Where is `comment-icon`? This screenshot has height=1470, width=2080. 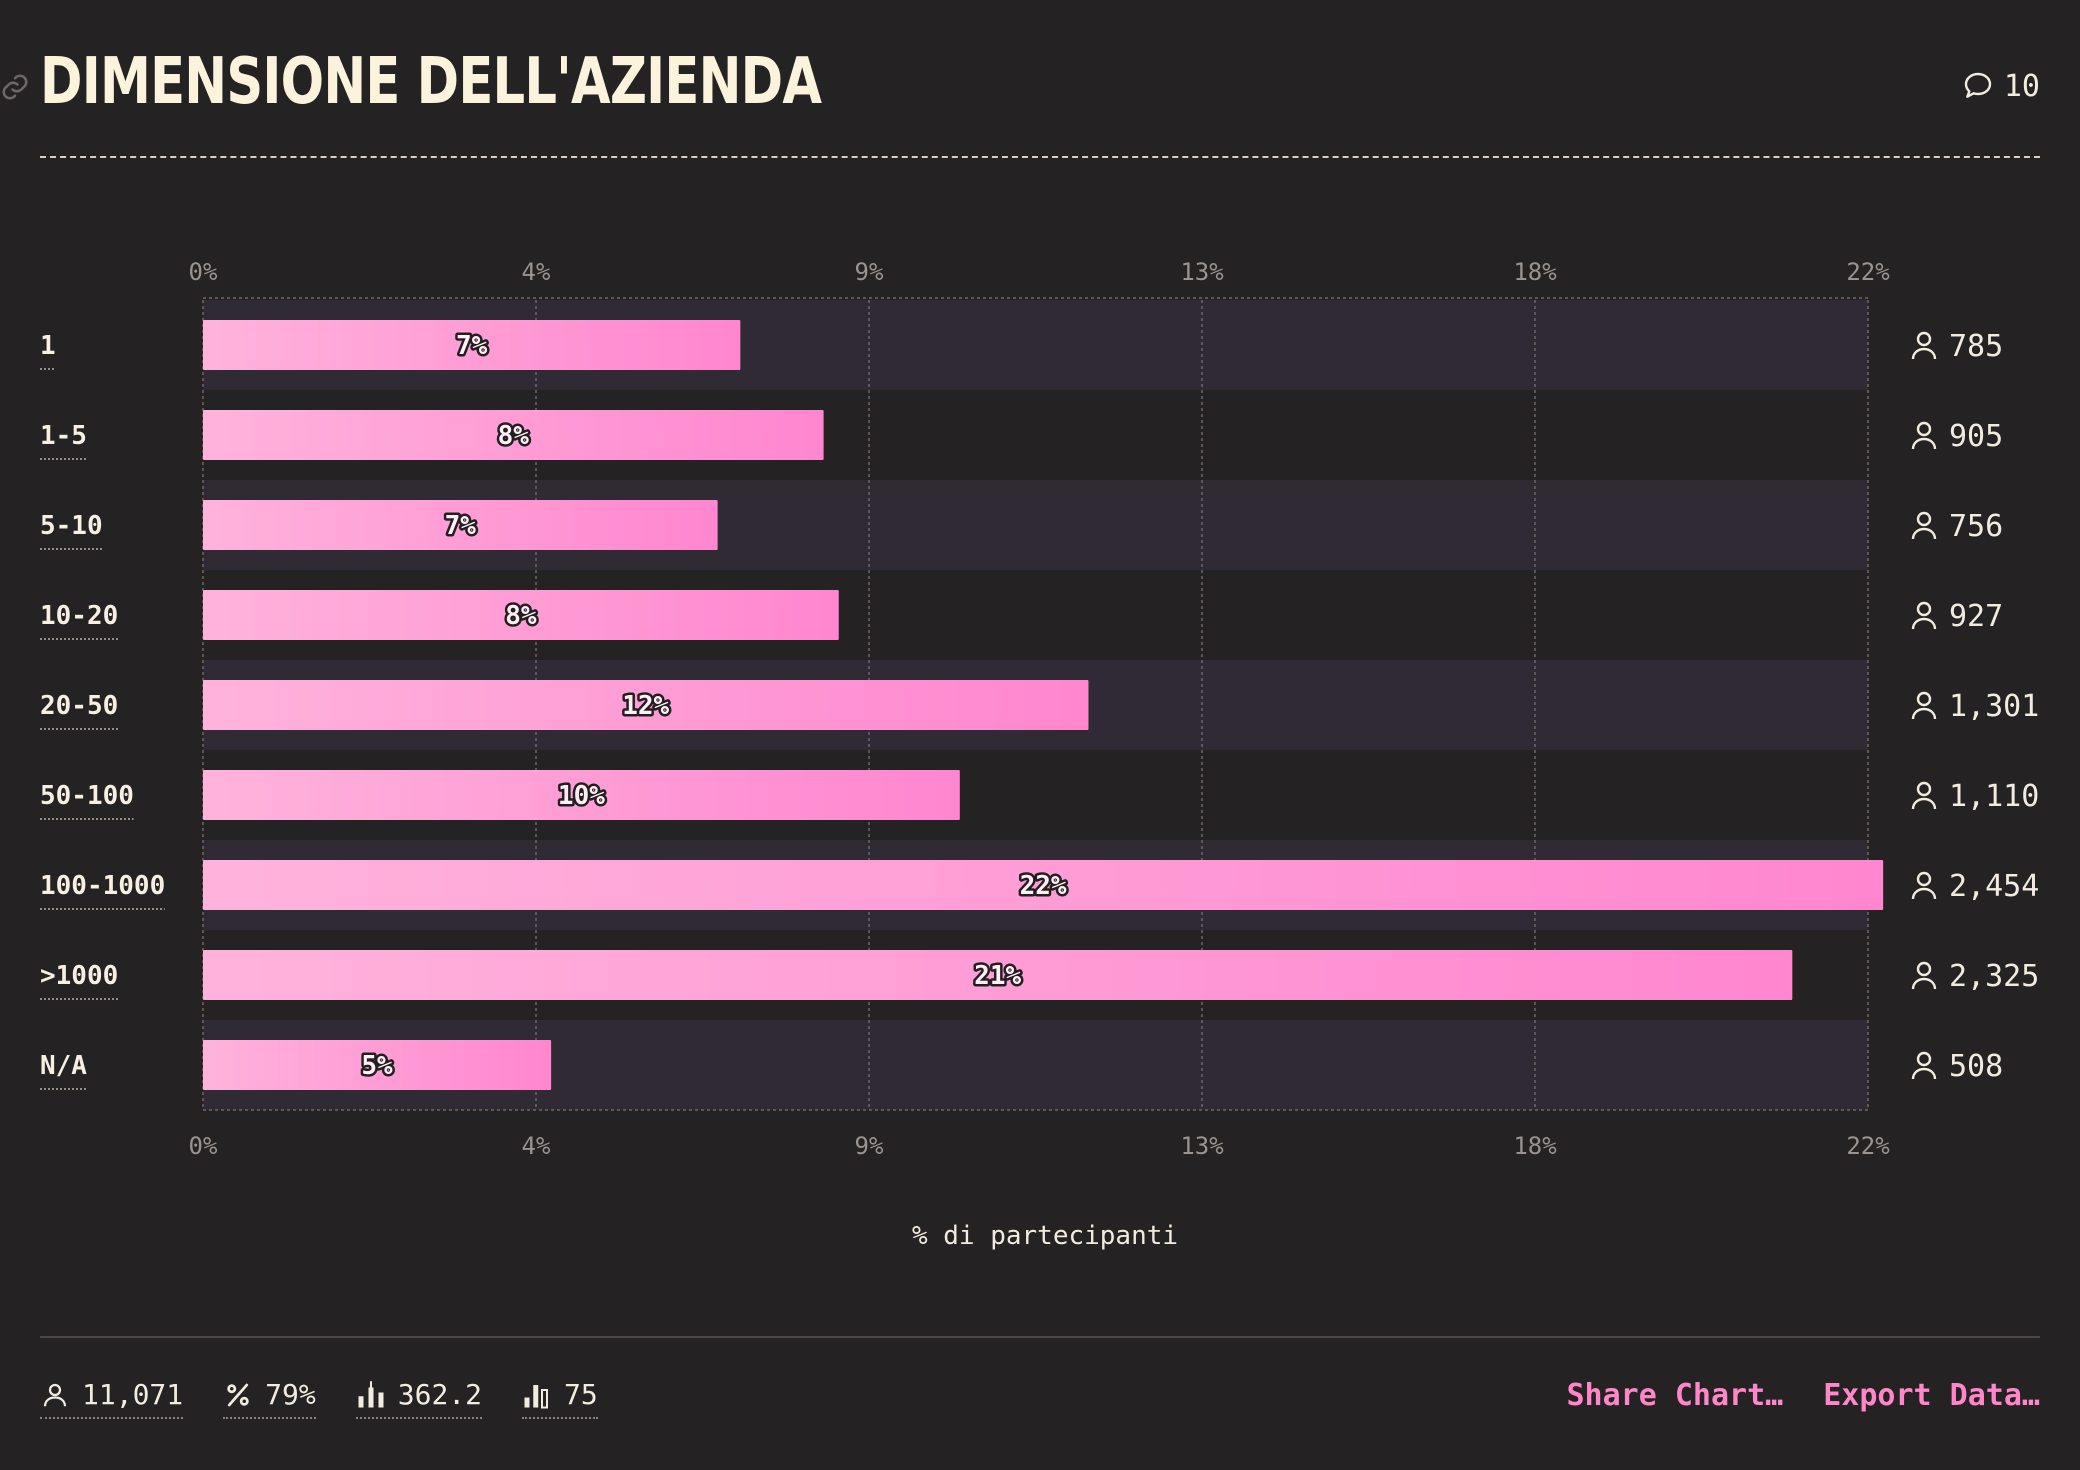
comment-icon is located at coordinates (1978, 85).